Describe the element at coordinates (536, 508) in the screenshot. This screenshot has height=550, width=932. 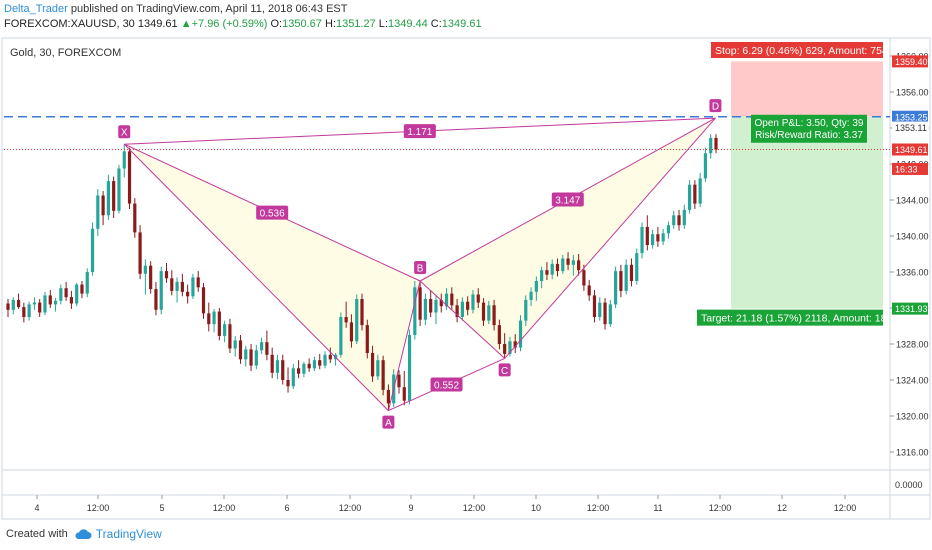
I see `x-tick-label: 10` at that location.